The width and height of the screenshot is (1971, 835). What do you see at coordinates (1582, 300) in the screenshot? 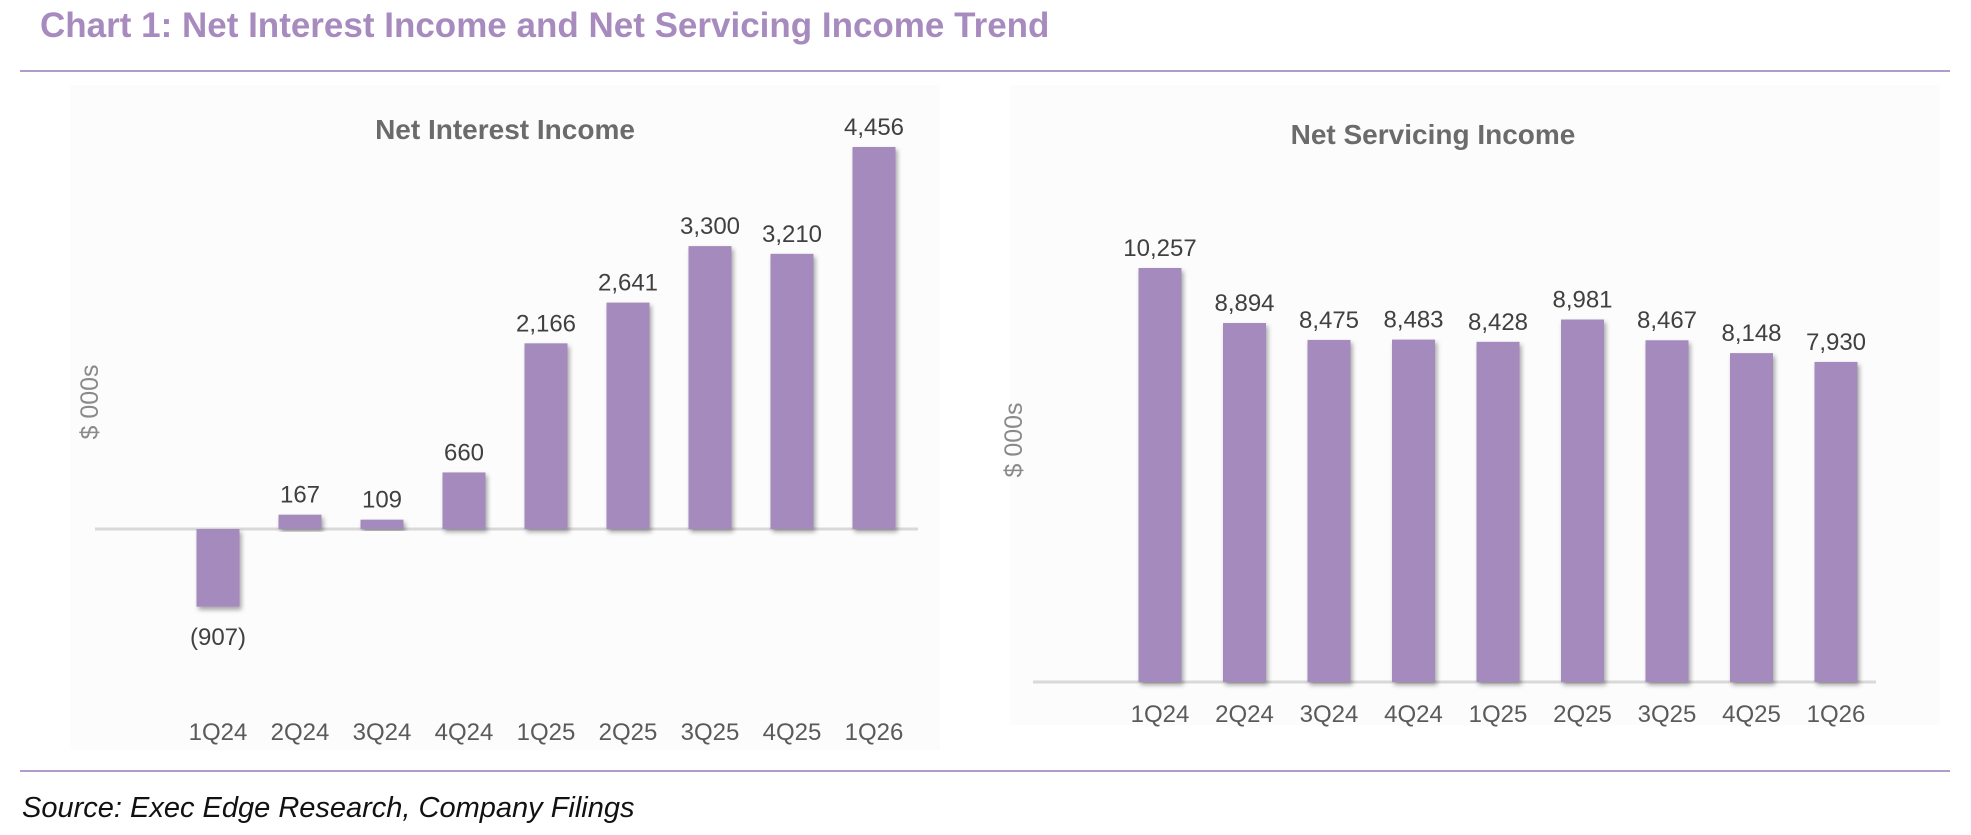
I see `data-label: 8,981` at bounding box center [1582, 300].